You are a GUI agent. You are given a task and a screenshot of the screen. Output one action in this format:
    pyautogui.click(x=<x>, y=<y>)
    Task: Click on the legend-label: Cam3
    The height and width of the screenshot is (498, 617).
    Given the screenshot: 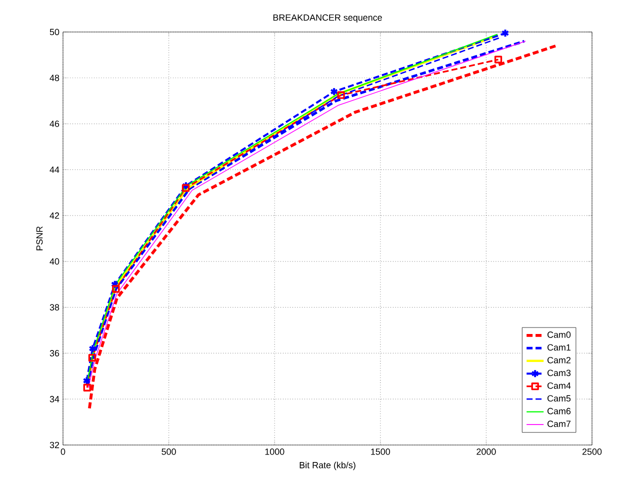 What is the action you would take?
    pyautogui.click(x=559, y=373)
    